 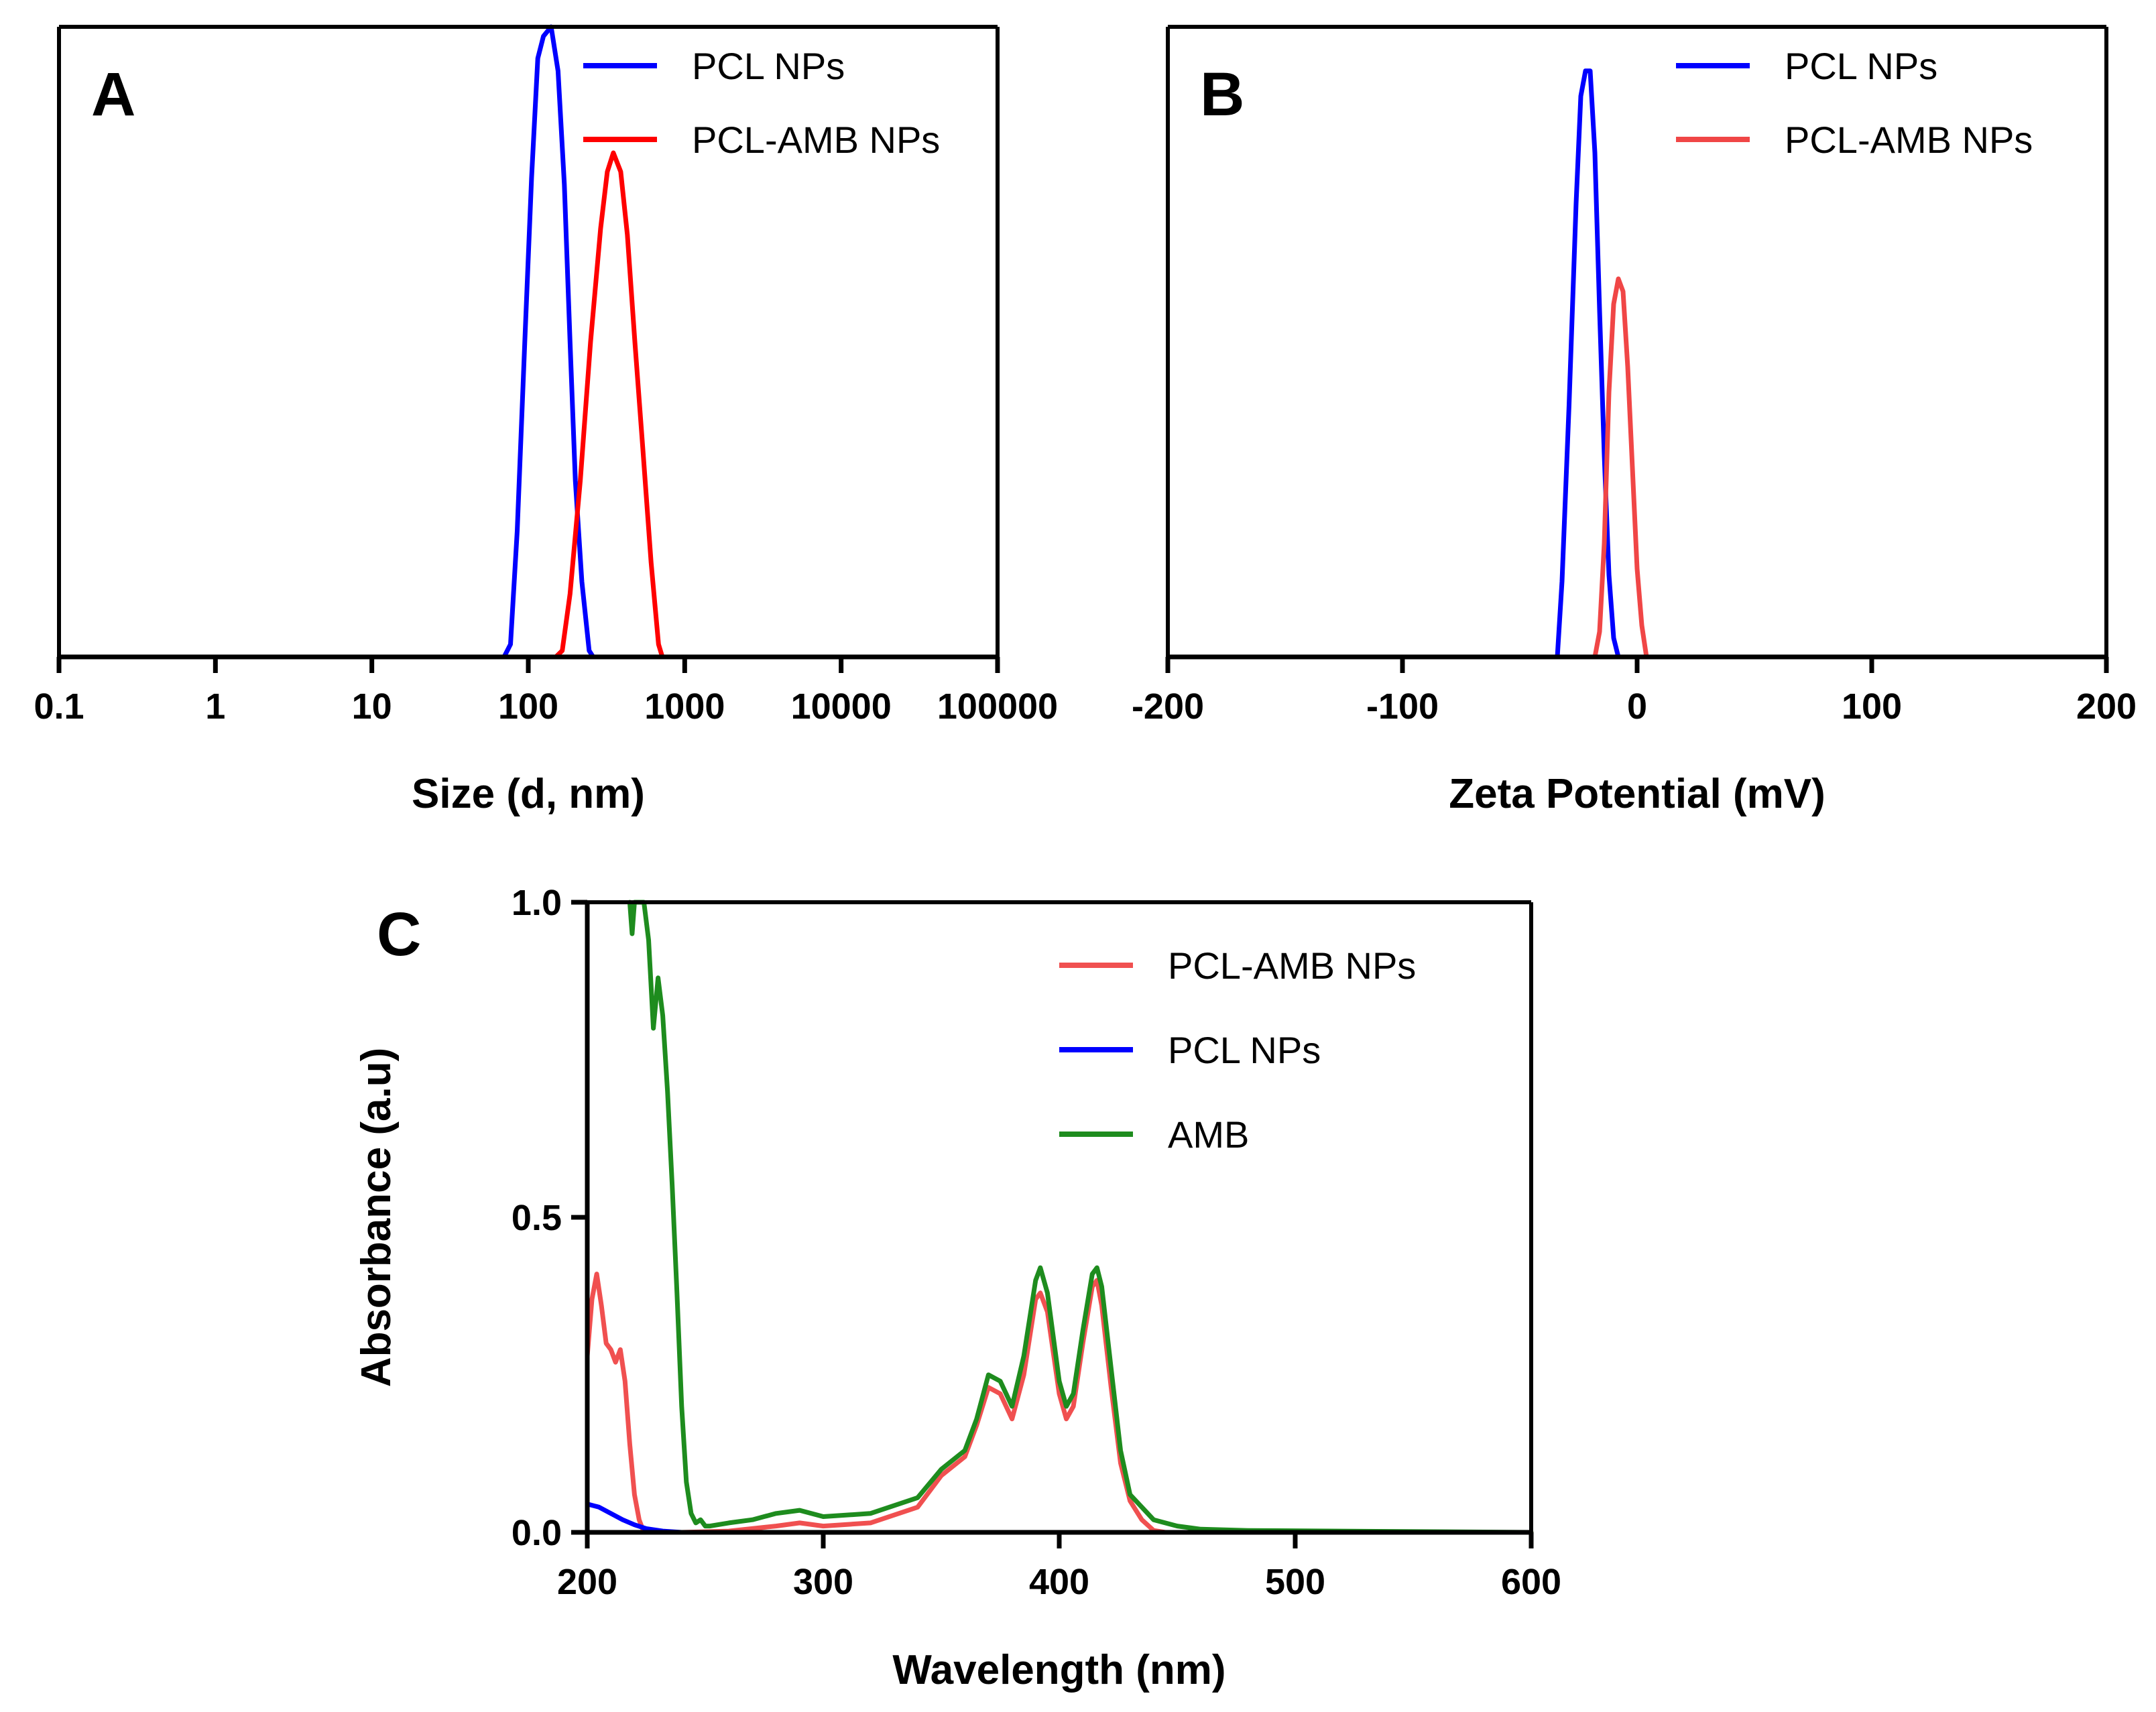 What do you see at coordinates (374, 342) in the screenshot?
I see `panel-a-series-pcl-nps` at bounding box center [374, 342].